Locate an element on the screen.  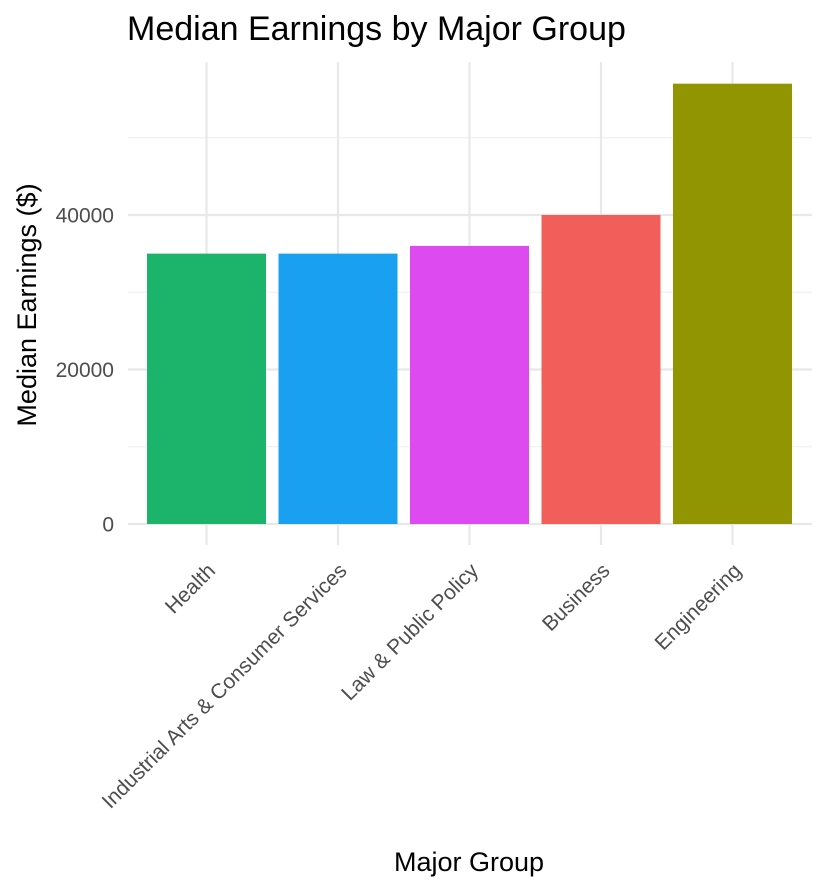
x-tick-label: Health is located at coordinates (190, 588).